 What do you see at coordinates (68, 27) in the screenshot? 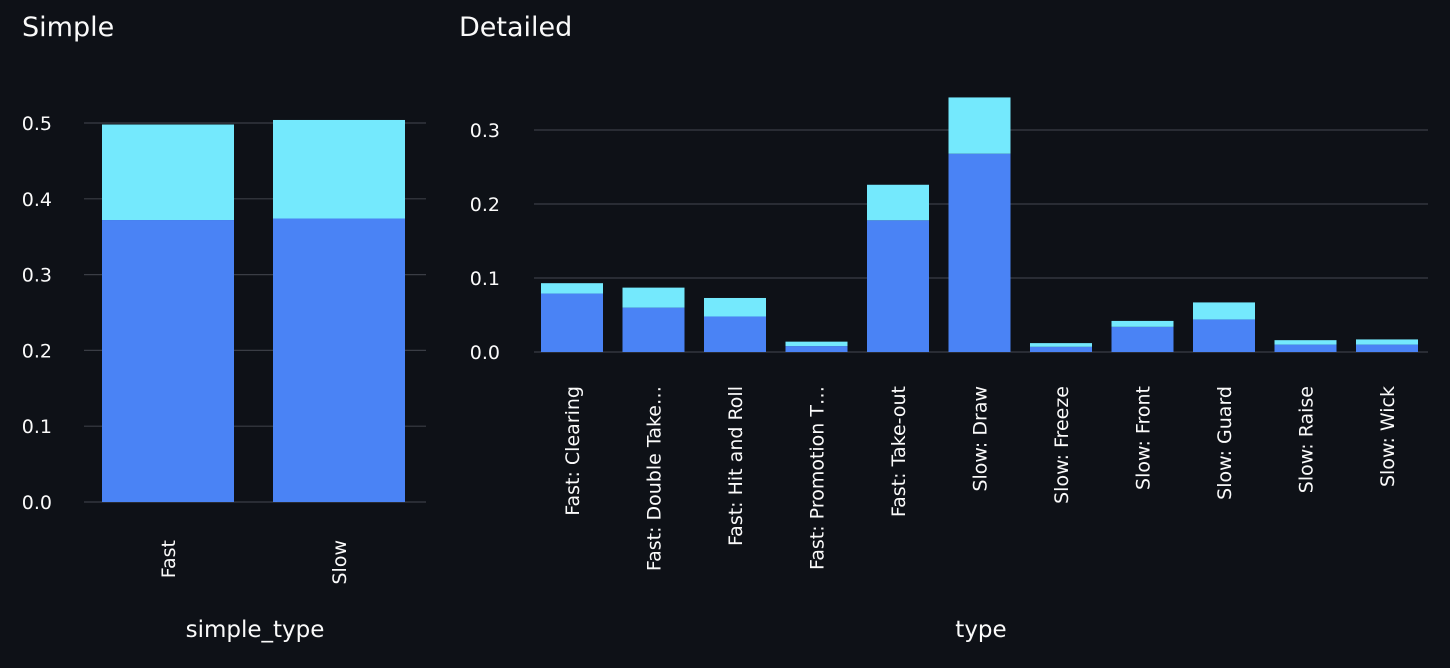
I see `simple-chart-title: Simple` at bounding box center [68, 27].